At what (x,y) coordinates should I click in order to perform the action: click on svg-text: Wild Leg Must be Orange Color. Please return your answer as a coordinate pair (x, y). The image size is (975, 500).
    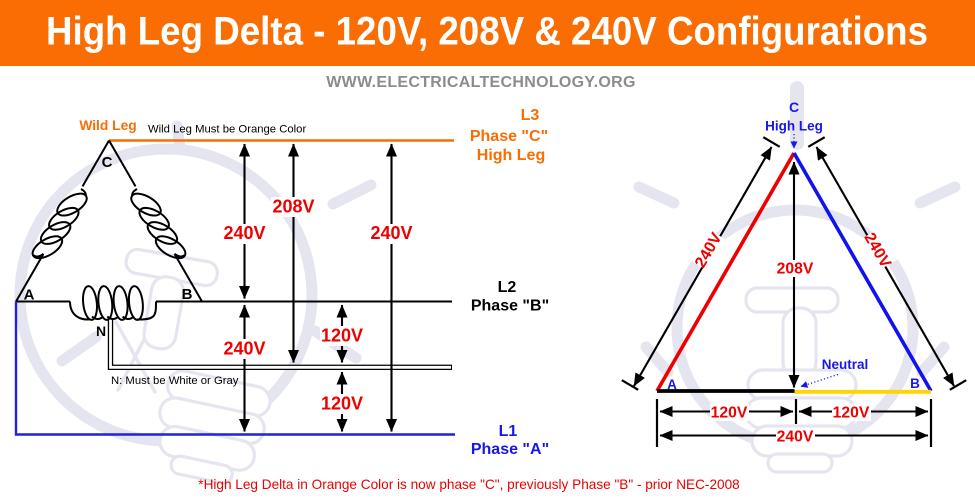
    Looking at the image, I should click on (227, 130).